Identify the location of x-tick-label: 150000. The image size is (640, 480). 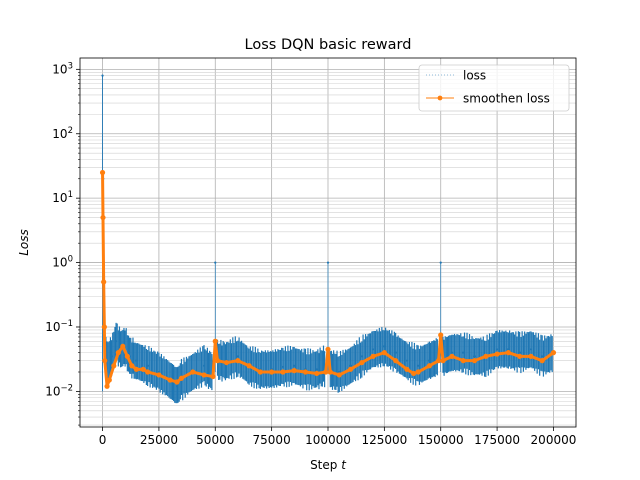
(441, 440).